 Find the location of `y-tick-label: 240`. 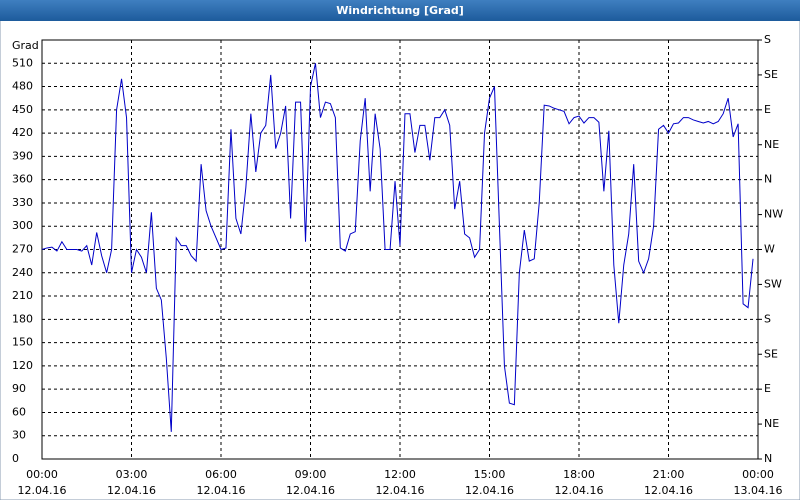

y-tick-label: 240 is located at coordinates (22, 272).